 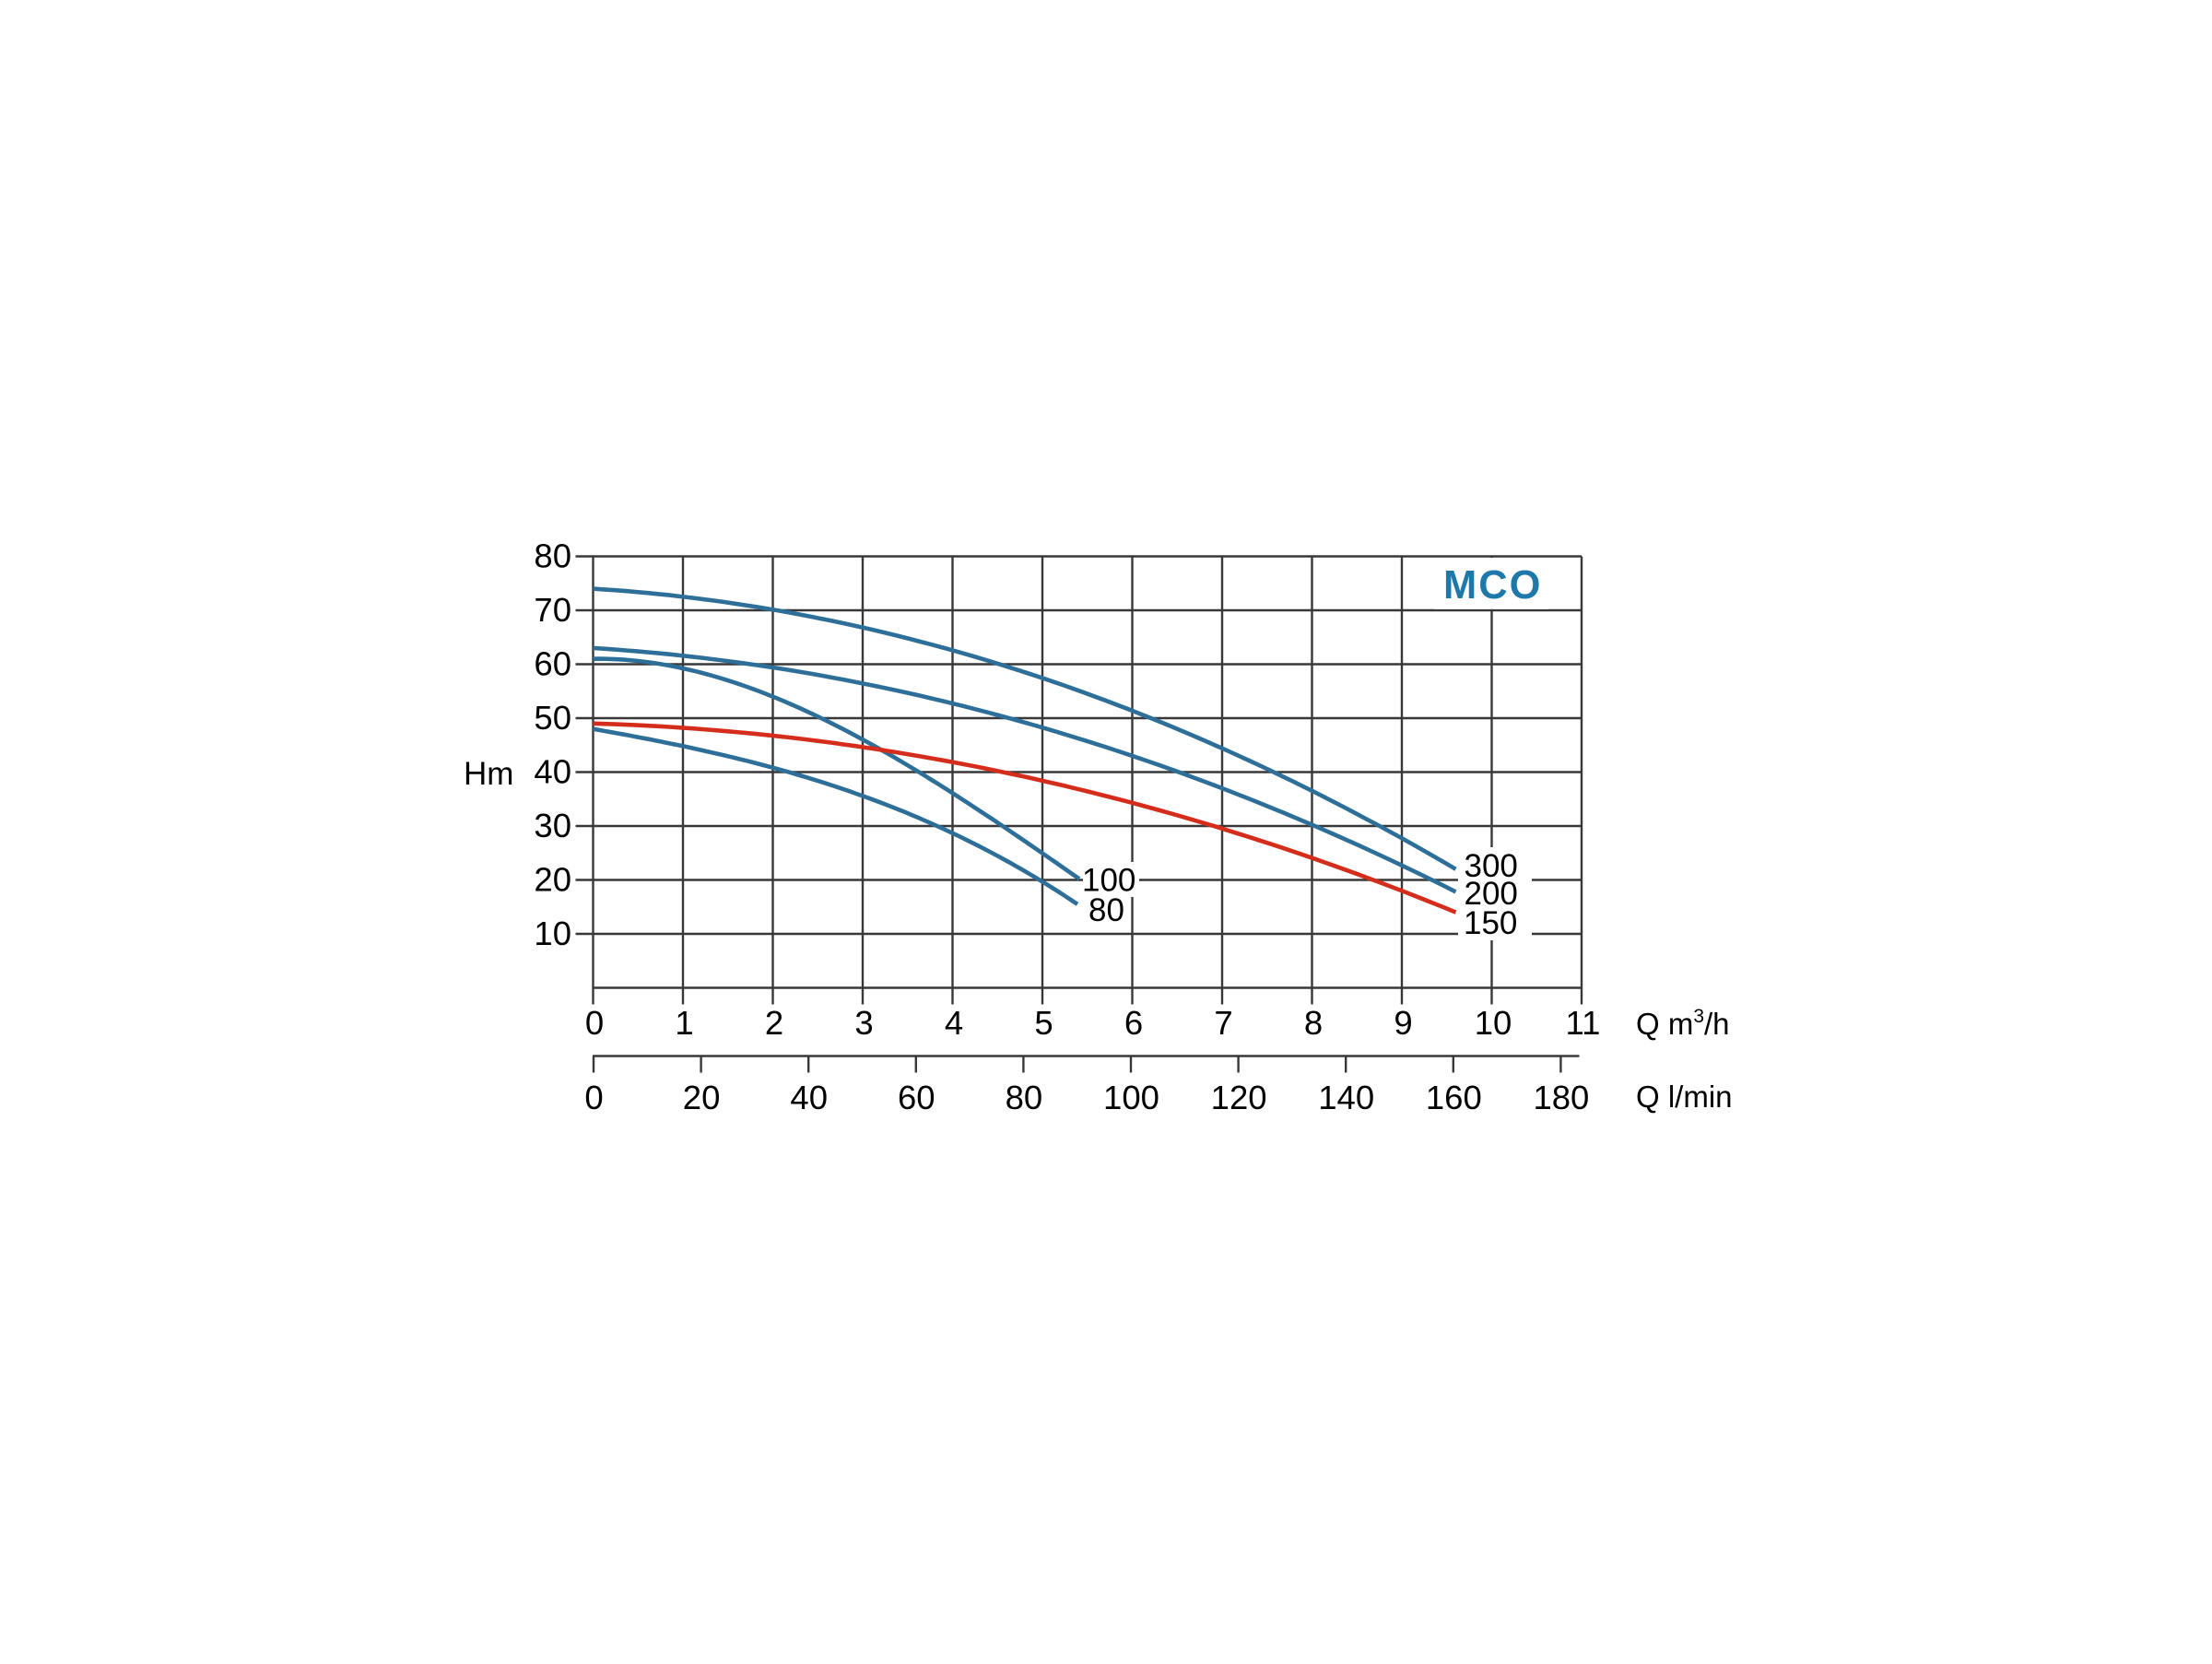 I want to click on svg-text: 7, so click(x=1223, y=1023).